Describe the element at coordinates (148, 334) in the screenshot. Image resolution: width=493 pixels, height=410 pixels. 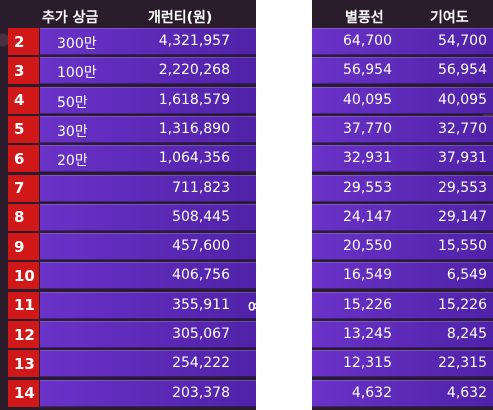
I see `left-bar: 305,067` at that location.